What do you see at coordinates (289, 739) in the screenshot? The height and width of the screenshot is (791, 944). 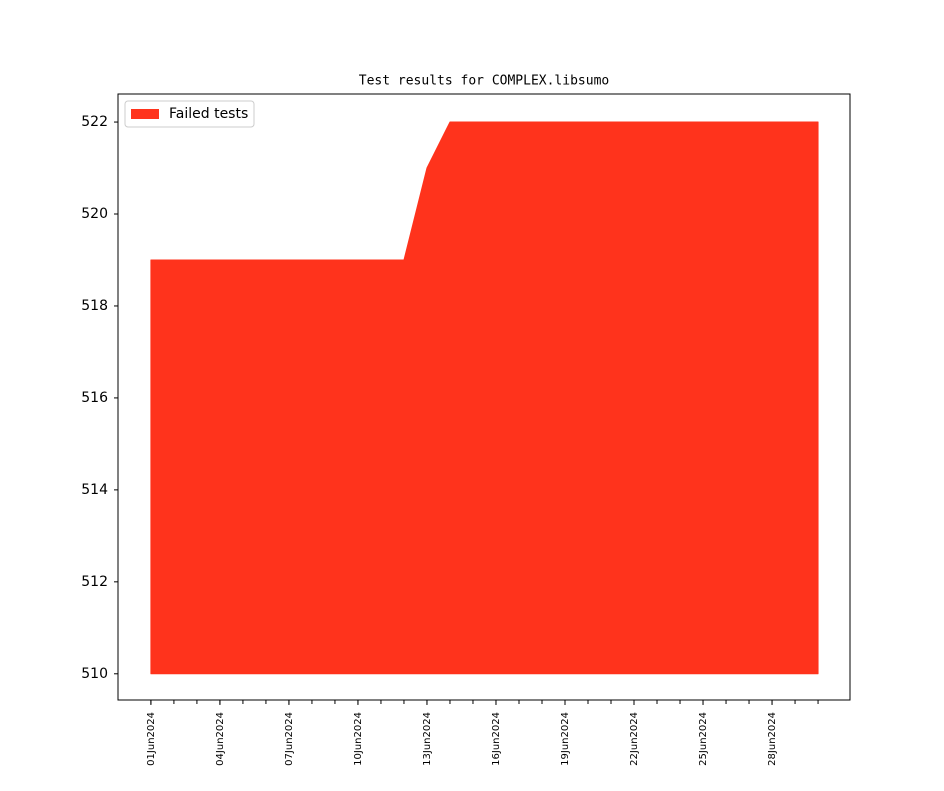 I see `x-tick-label: 07Jun2024` at bounding box center [289, 739].